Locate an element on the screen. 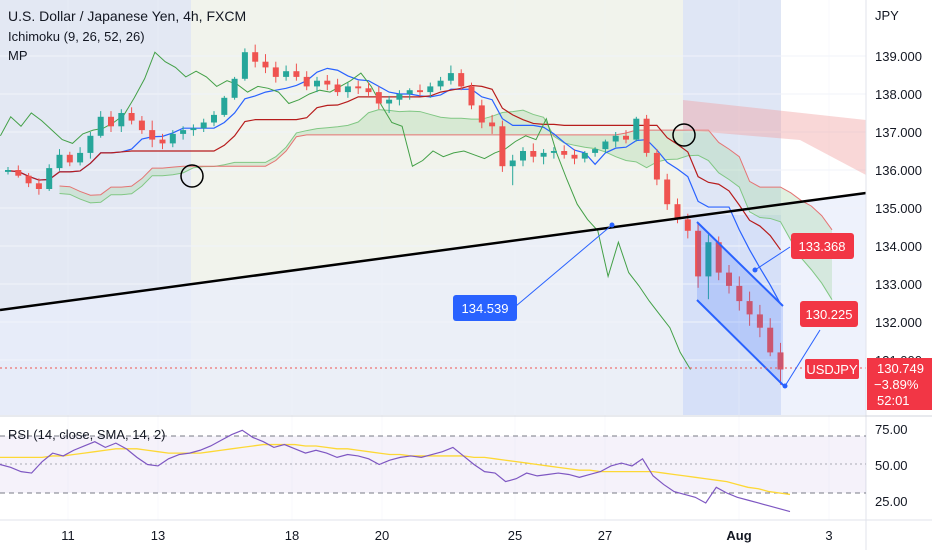  last-price-tag: 130.749 −3.89% 52:01 is located at coordinates (899, 384).